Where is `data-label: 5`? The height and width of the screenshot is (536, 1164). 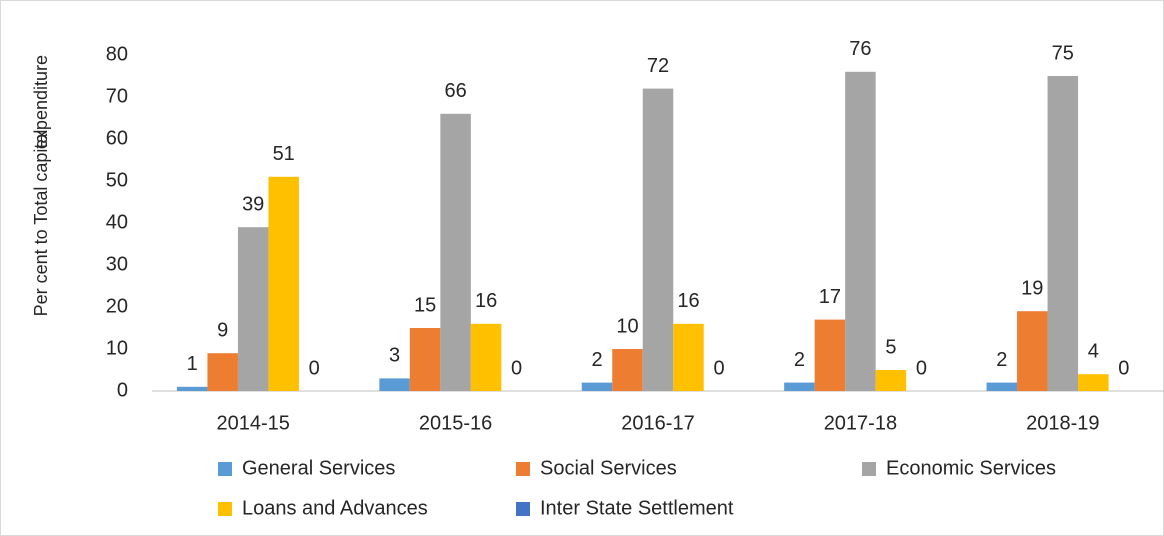 data-label: 5 is located at coordinates (890, 347).